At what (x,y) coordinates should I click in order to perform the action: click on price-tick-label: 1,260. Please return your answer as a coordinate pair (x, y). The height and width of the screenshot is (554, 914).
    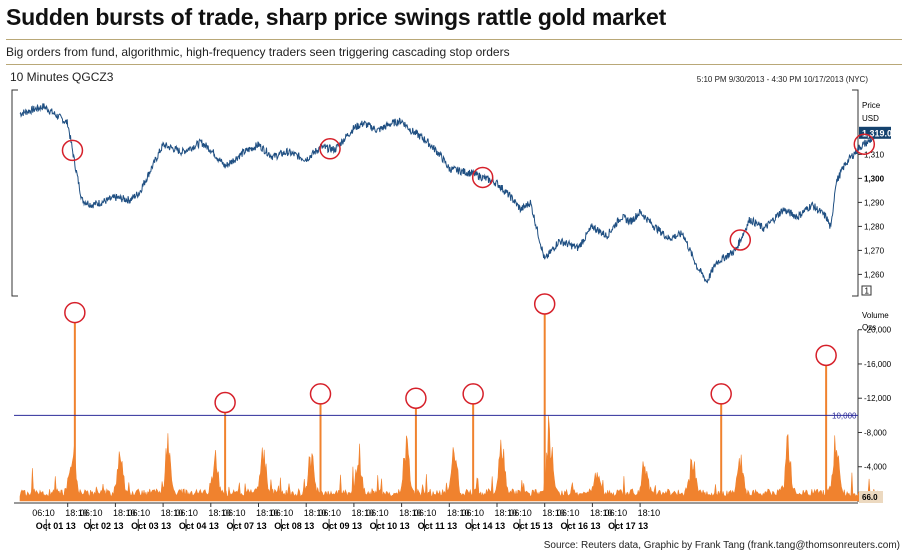
    Looking at the image, I should click on (874, 274).